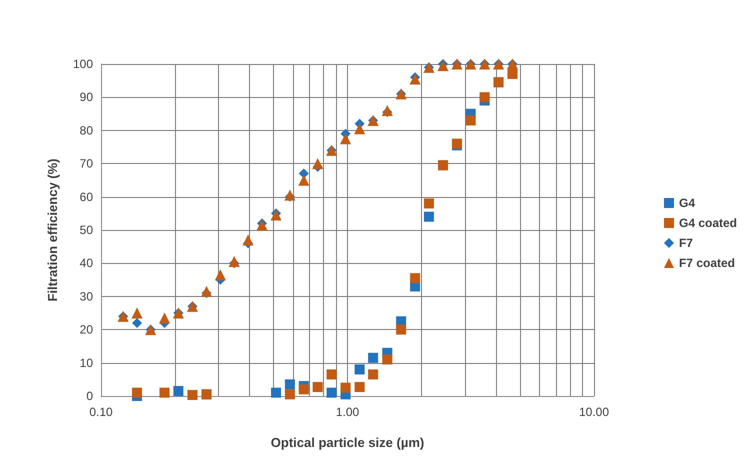 The height and width of the screenshot is (466, 752). Describe the element at coordinates (594, 412) in the screenshot. I see `x-tick-label: 10.00` at that location.